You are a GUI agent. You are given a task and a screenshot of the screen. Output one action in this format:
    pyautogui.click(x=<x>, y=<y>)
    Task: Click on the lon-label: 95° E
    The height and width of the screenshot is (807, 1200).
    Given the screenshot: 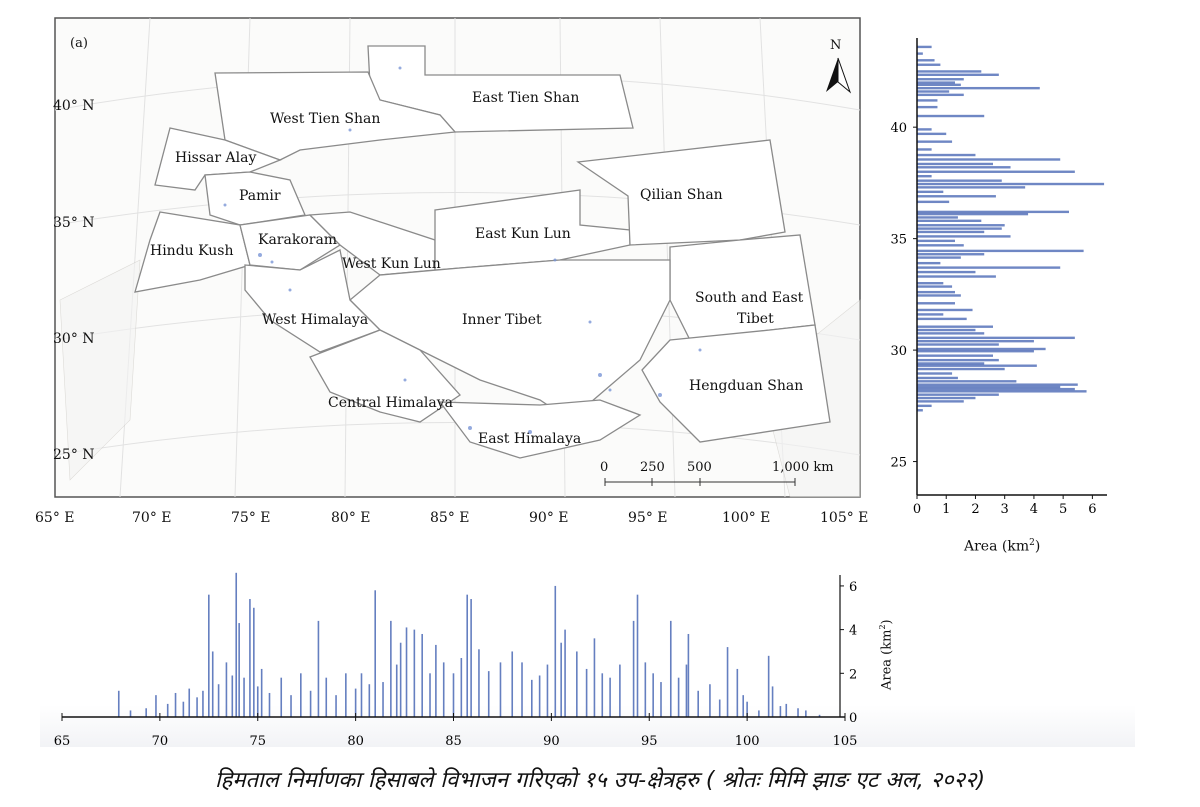 What is the action you would take?
    pyautogui.click(x=648, y=518)
    